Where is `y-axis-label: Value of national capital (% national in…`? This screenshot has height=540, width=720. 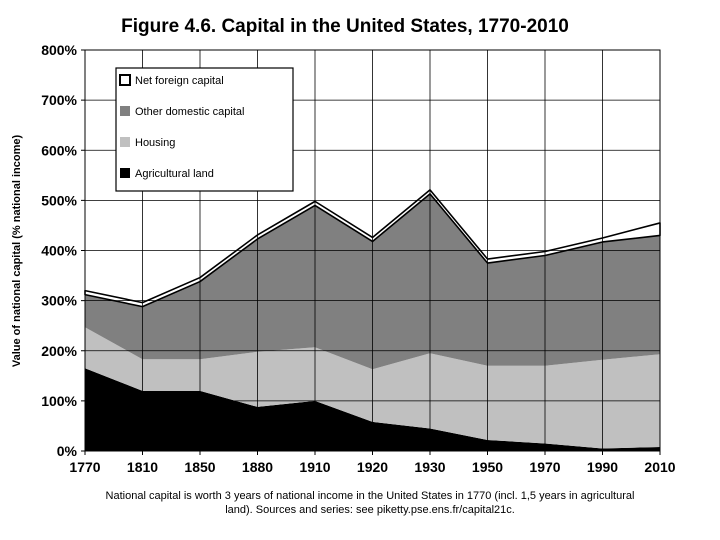
y-axis-label: Value of national capital (% national in… is located at coordinates (17, 251).